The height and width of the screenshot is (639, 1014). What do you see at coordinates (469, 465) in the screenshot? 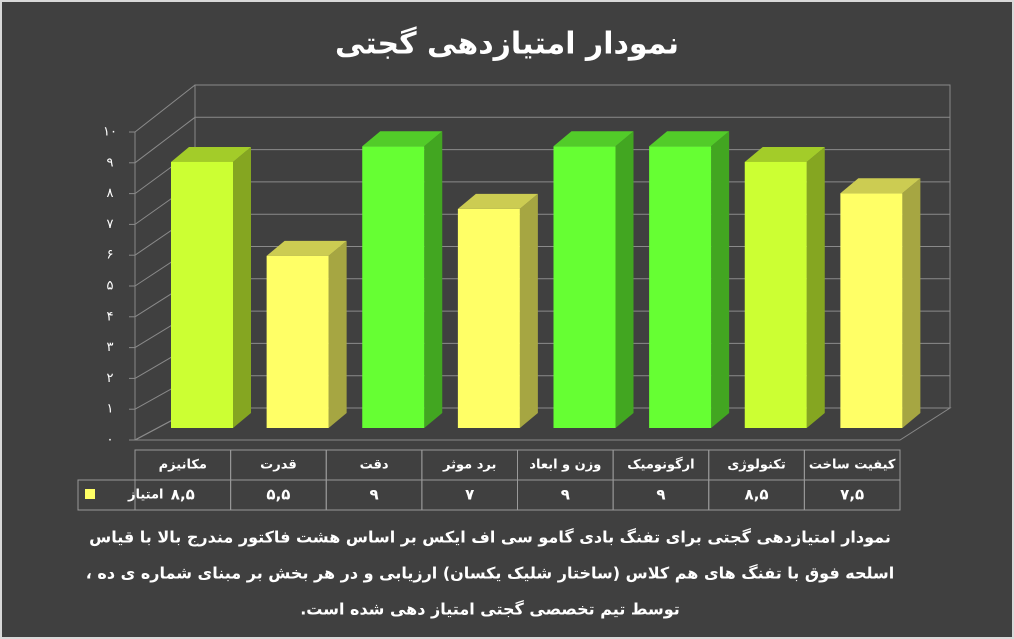
I see `x-tick-label: برد موثر` at bounding box center [469, 465].